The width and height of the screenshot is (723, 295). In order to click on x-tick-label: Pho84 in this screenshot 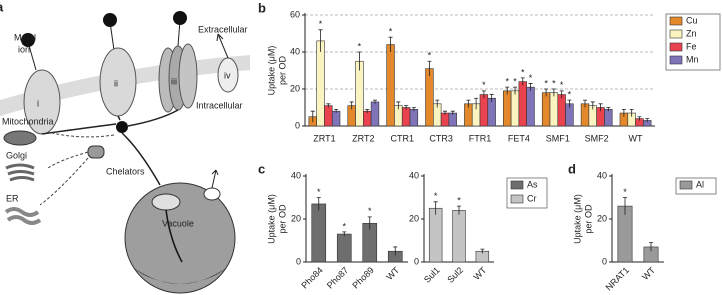, I will do `click(311, 277)`.